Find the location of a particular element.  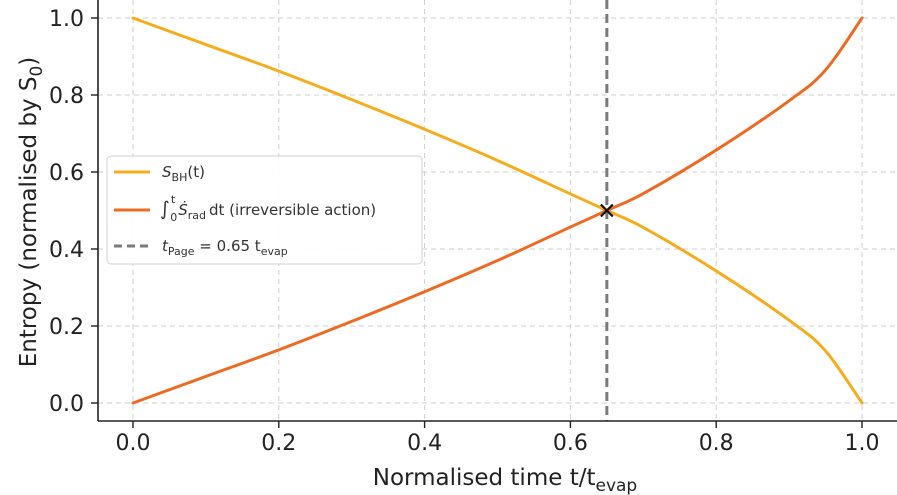

y-axis-title: Entropy (normalised by S0) is located at coordinates (31, 212).